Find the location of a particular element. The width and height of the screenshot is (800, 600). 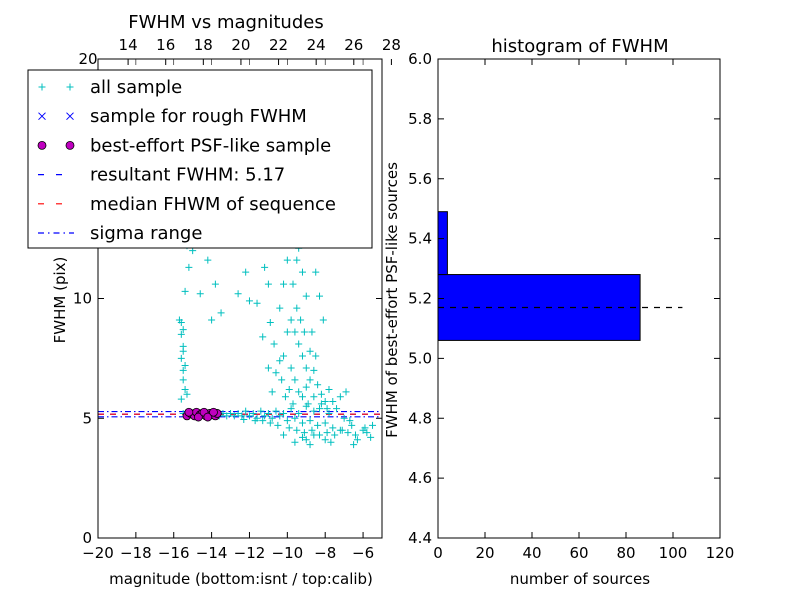

top-axis-tick-label: 28 is located at coordinates (391, 45).